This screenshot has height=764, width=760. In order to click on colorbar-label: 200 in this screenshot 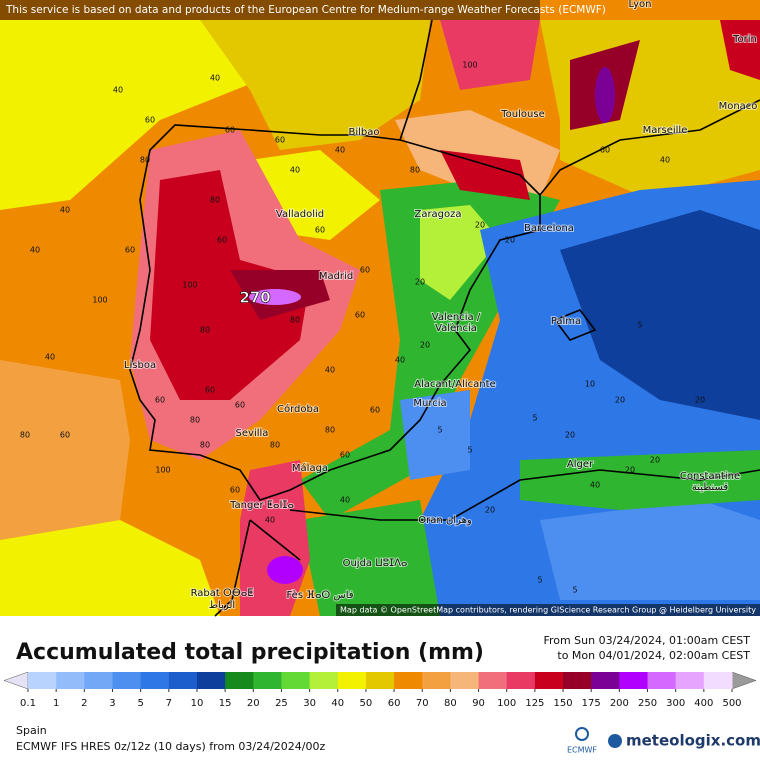, I will do `click(619, 703)`.